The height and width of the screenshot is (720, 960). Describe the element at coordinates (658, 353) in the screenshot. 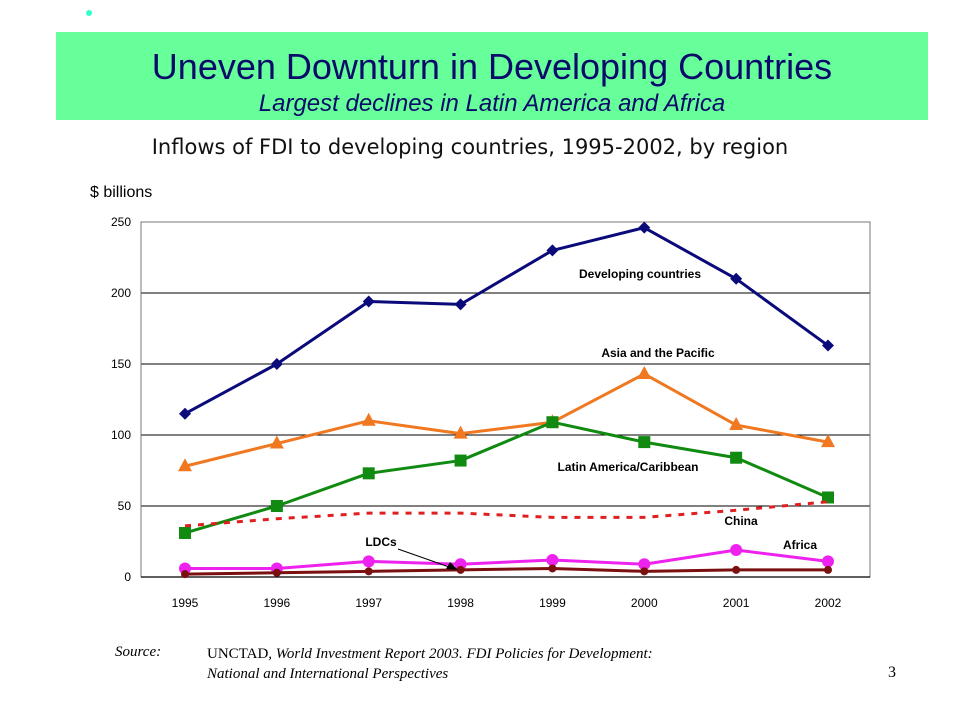

I see `series-label: Asia and the Pacific` at that location.